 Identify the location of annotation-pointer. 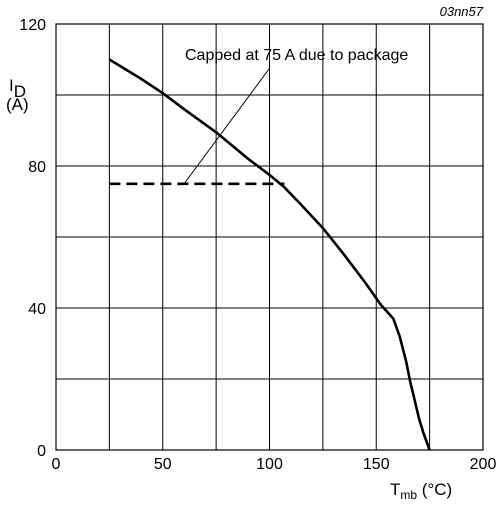
(226, 126).